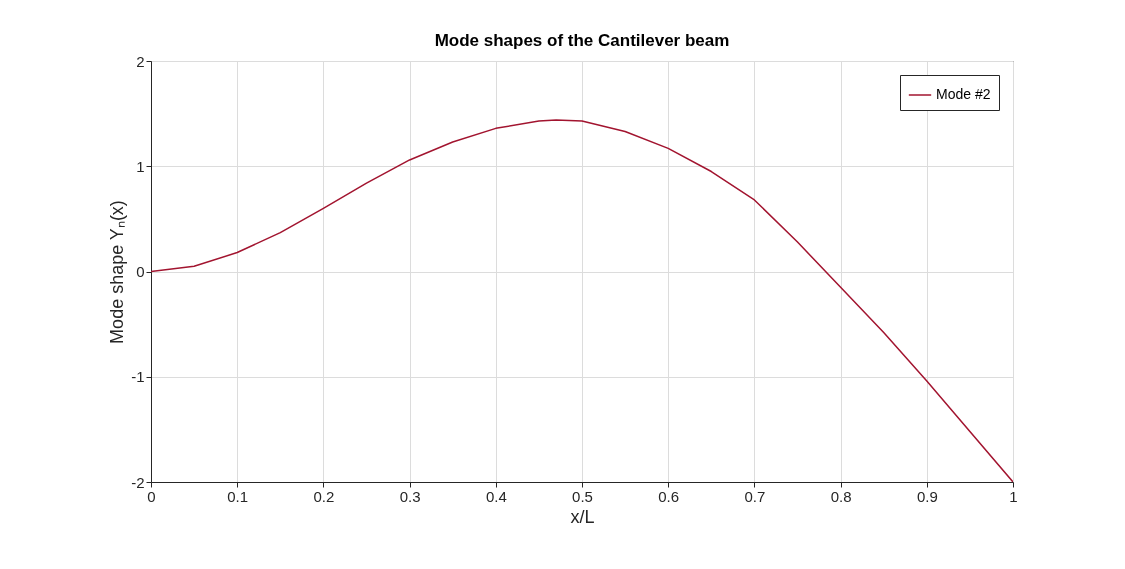  What do you see at coordinates (755, 496) in the screenshot?
I see `x-tick-label: 0.7` at bounding box center [755, 496].